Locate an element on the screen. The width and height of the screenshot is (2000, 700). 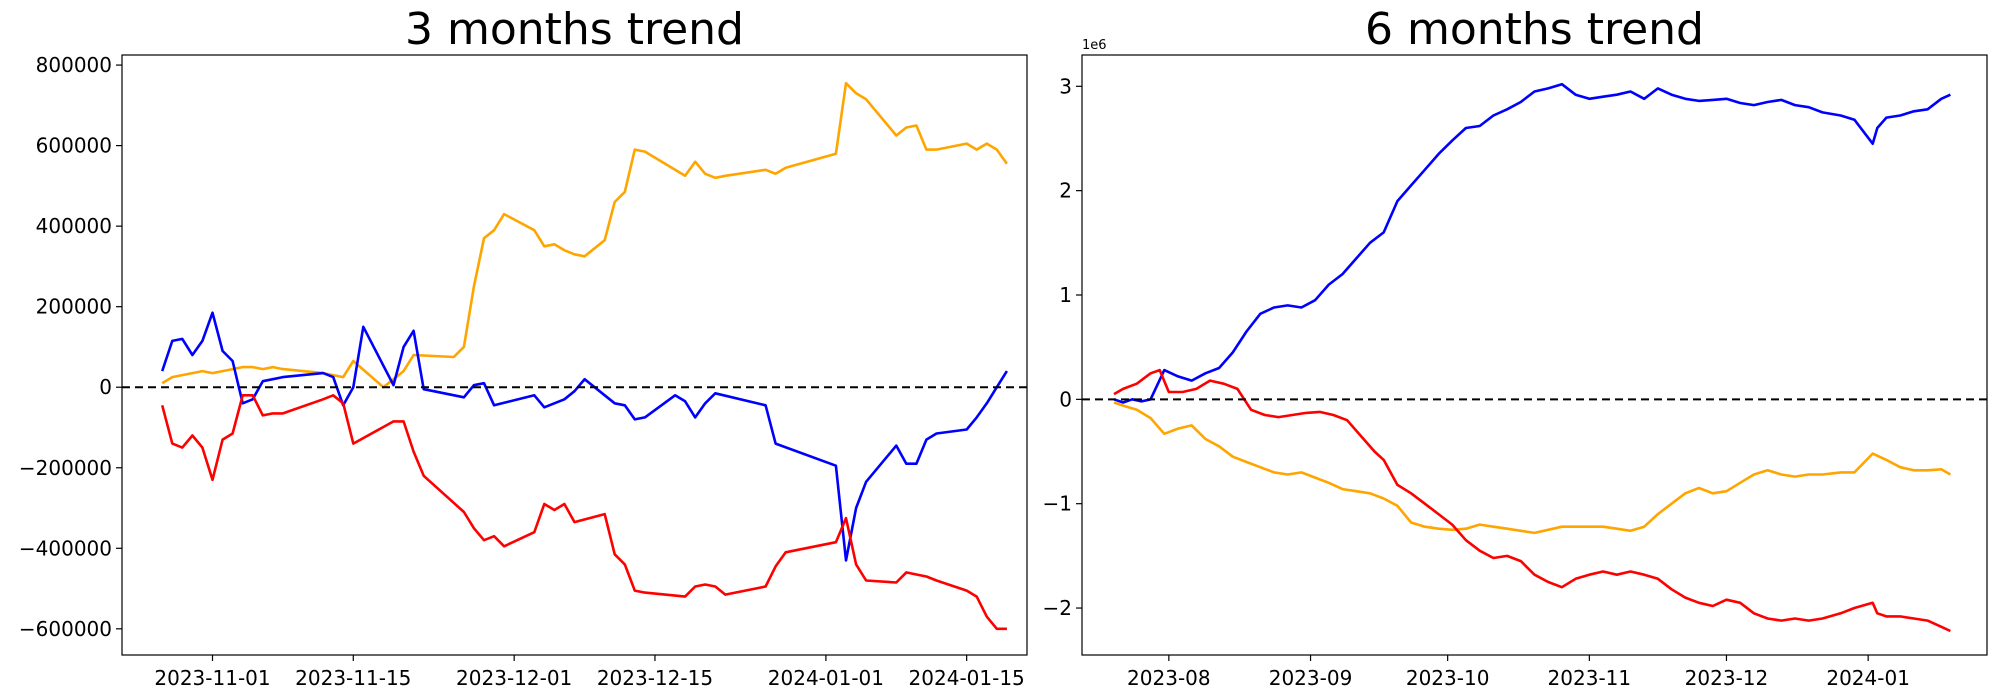
y-tick-label: 600000 is located at coordinates (74, 146).